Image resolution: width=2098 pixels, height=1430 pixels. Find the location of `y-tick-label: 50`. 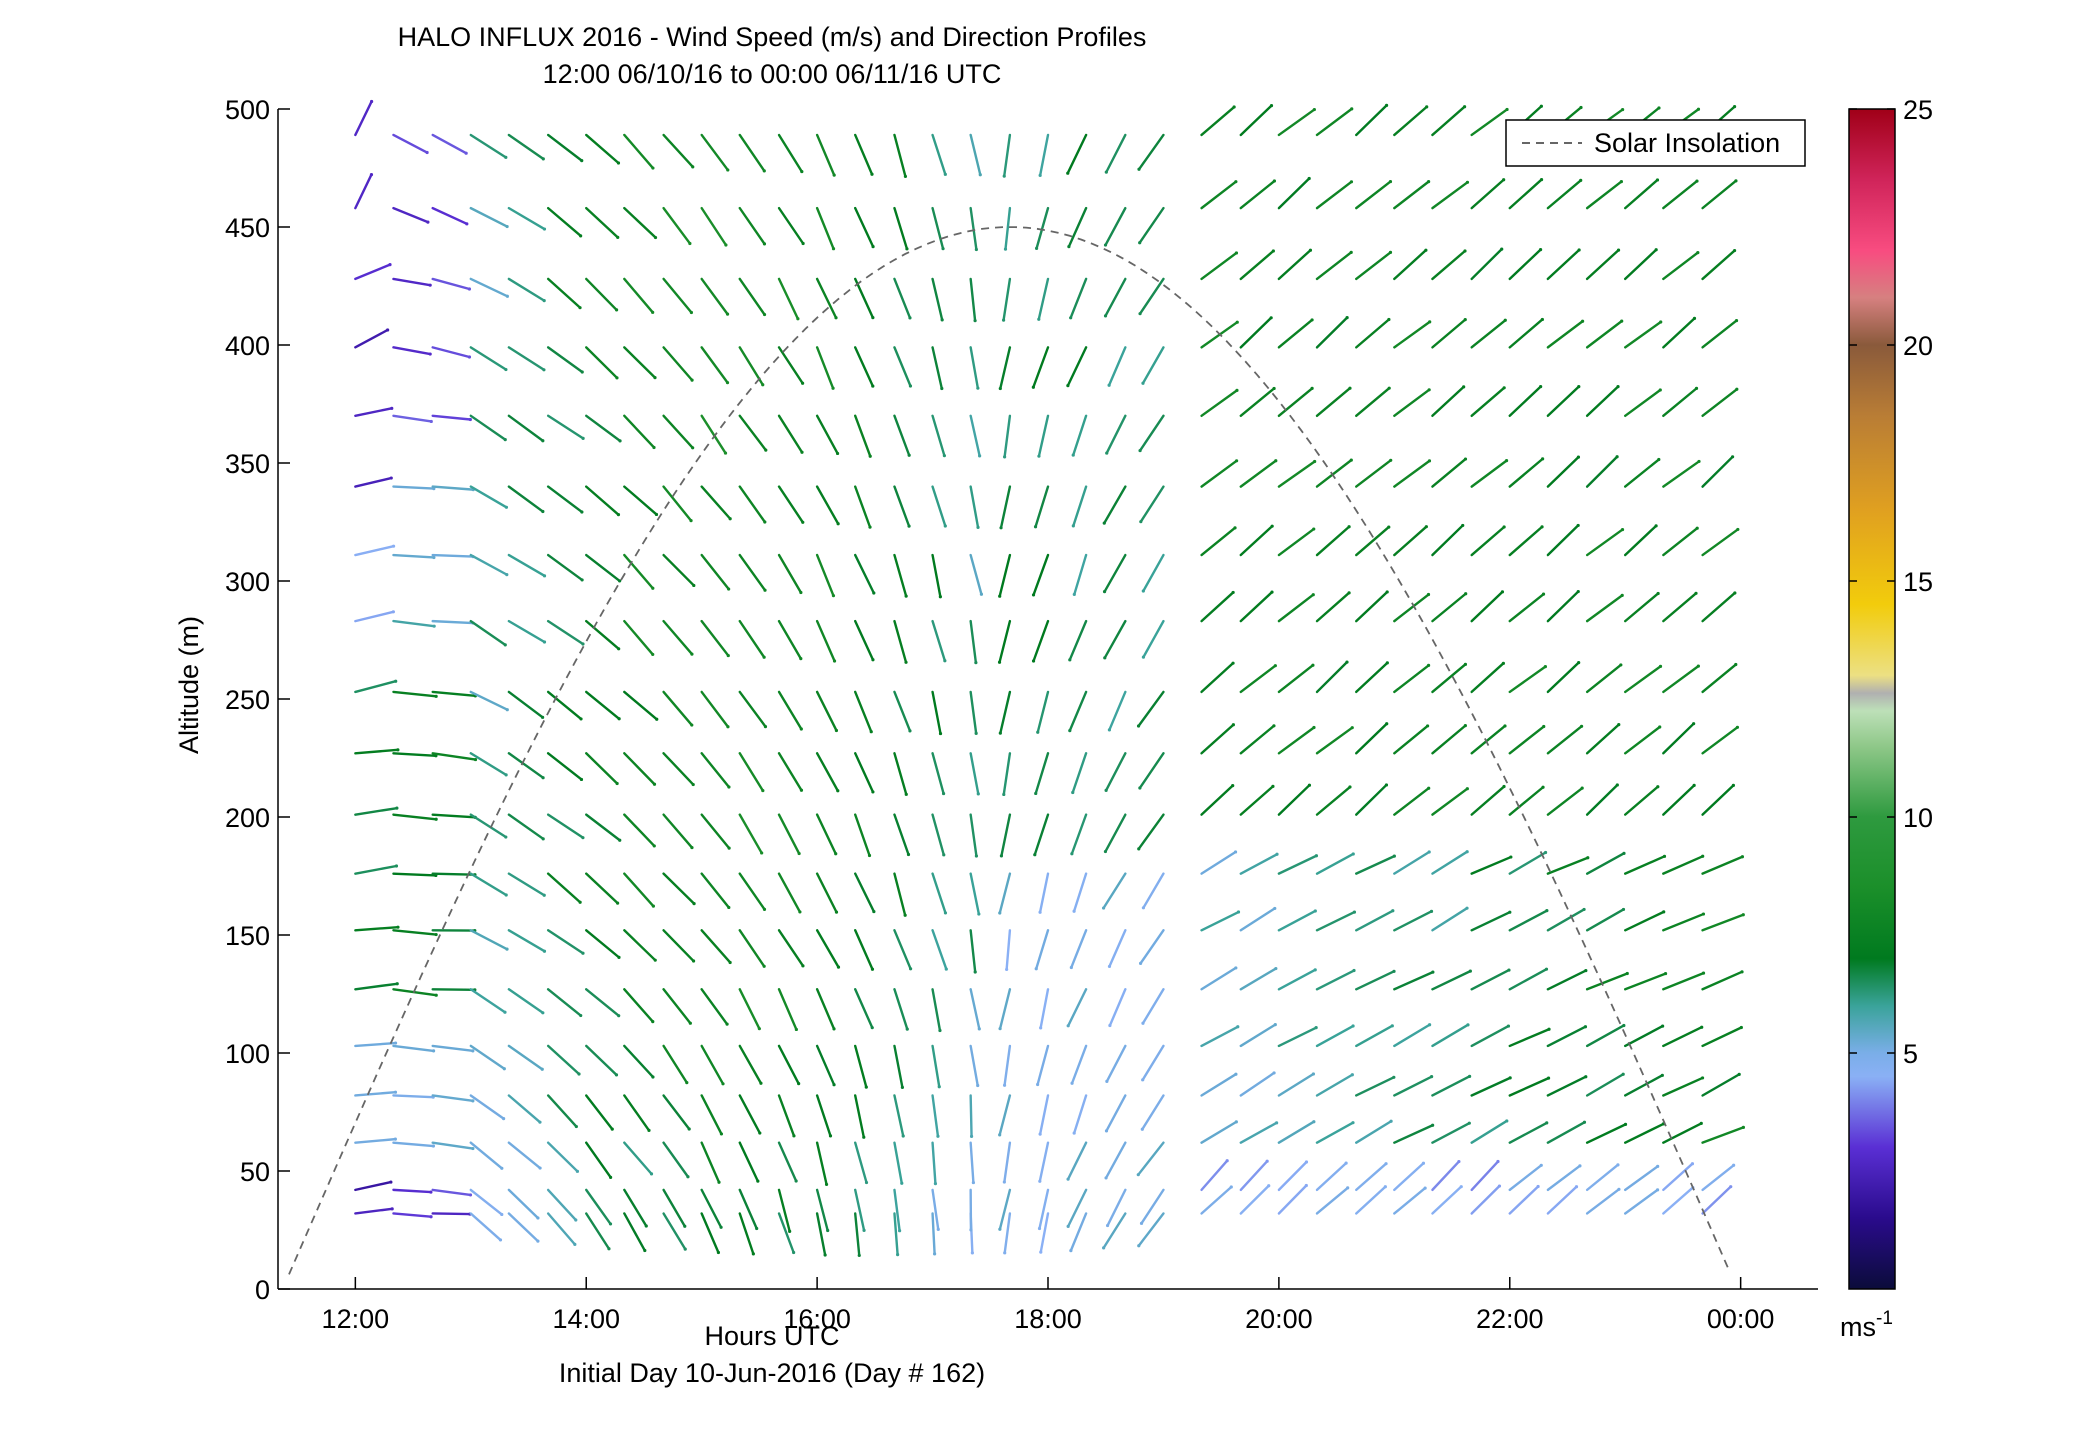

y-tick-label: 50 is located at coordinates (255, 1172).